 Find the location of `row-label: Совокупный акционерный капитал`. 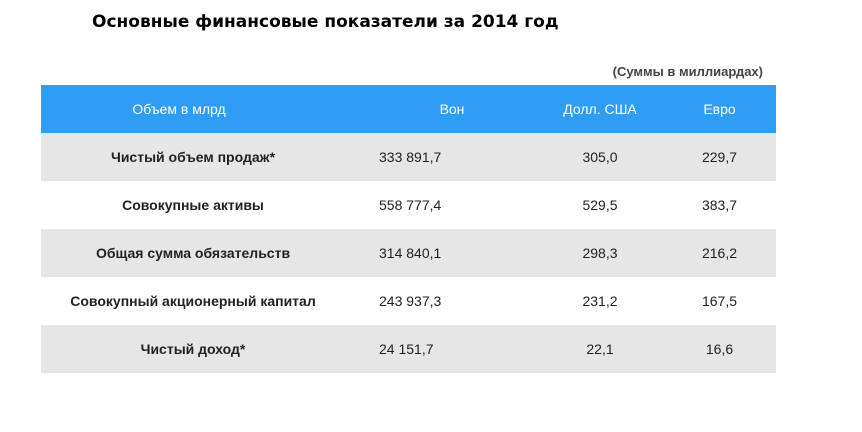

row-label: Совокупный акционерный капитал is located at coordinates (193, 301).